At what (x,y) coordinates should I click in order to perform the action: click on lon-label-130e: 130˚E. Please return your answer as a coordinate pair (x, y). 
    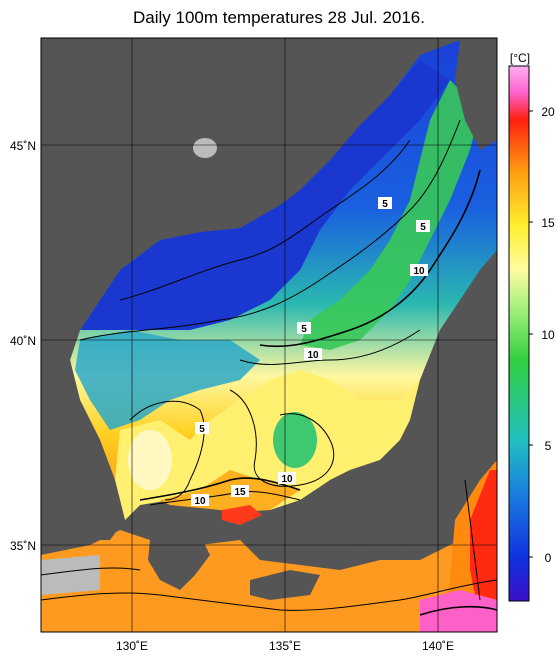
    Looking at the image, I should click on (132, 646).